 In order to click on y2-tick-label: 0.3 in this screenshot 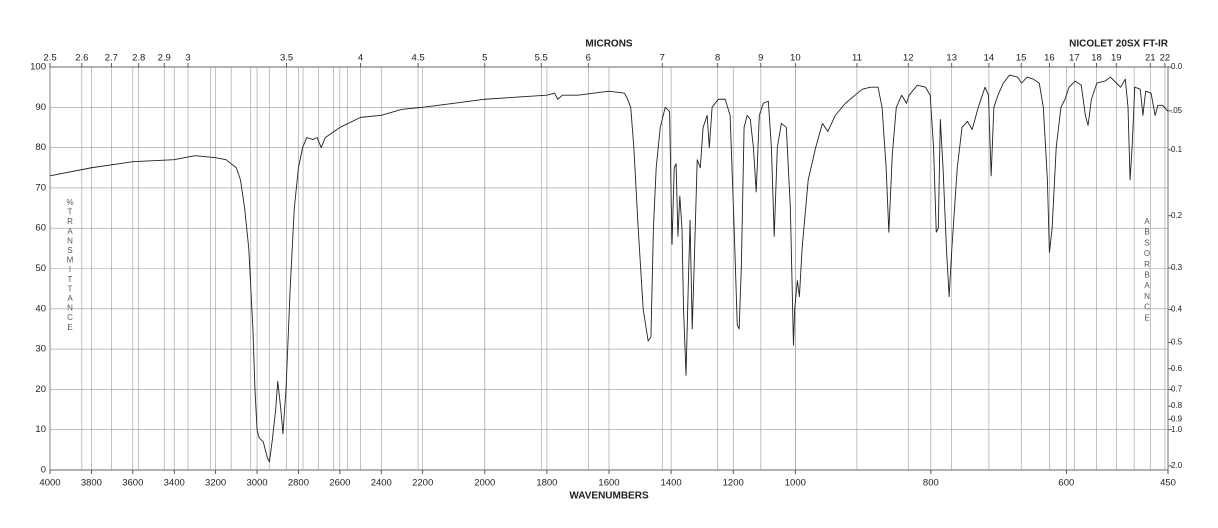, I will do `click(1177, 267)`.